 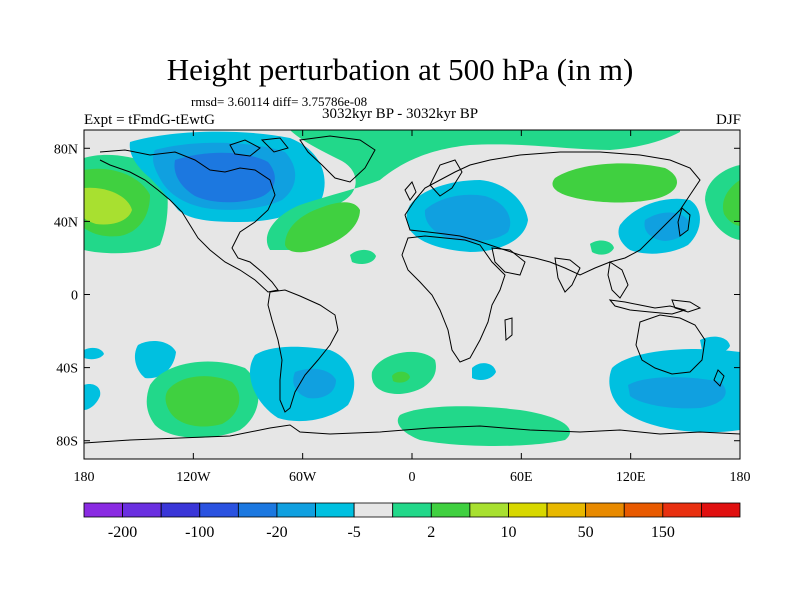 What do you see at coordinates (446, 178) in the screenshot?
I see `coast-scandinavia` at bounding box center [446, 178].